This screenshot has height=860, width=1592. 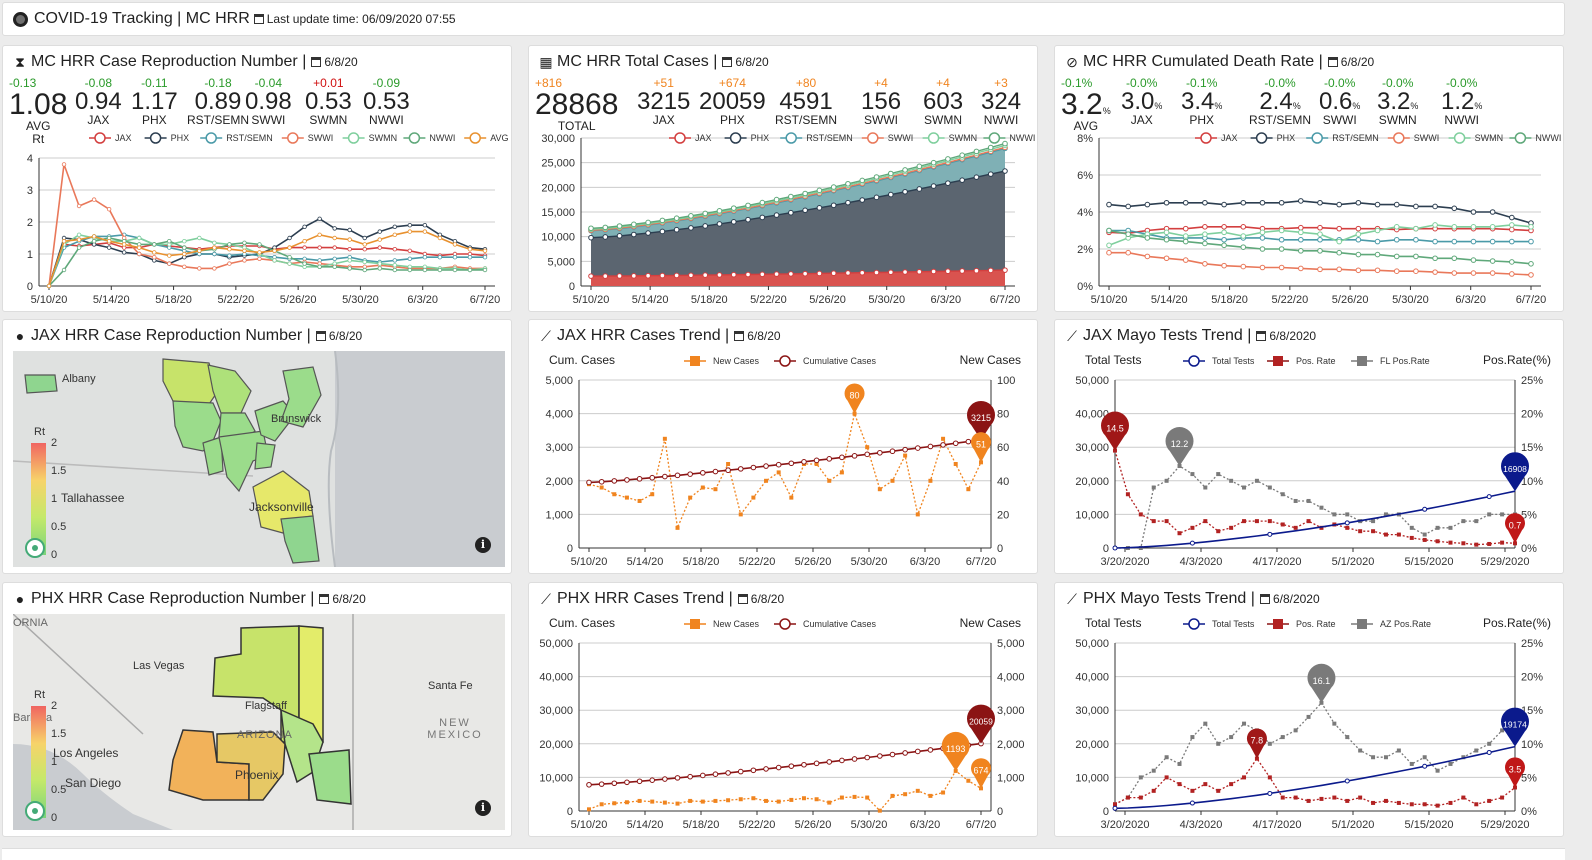 I want to click on bottom-strip, so click(x=783, y=854).